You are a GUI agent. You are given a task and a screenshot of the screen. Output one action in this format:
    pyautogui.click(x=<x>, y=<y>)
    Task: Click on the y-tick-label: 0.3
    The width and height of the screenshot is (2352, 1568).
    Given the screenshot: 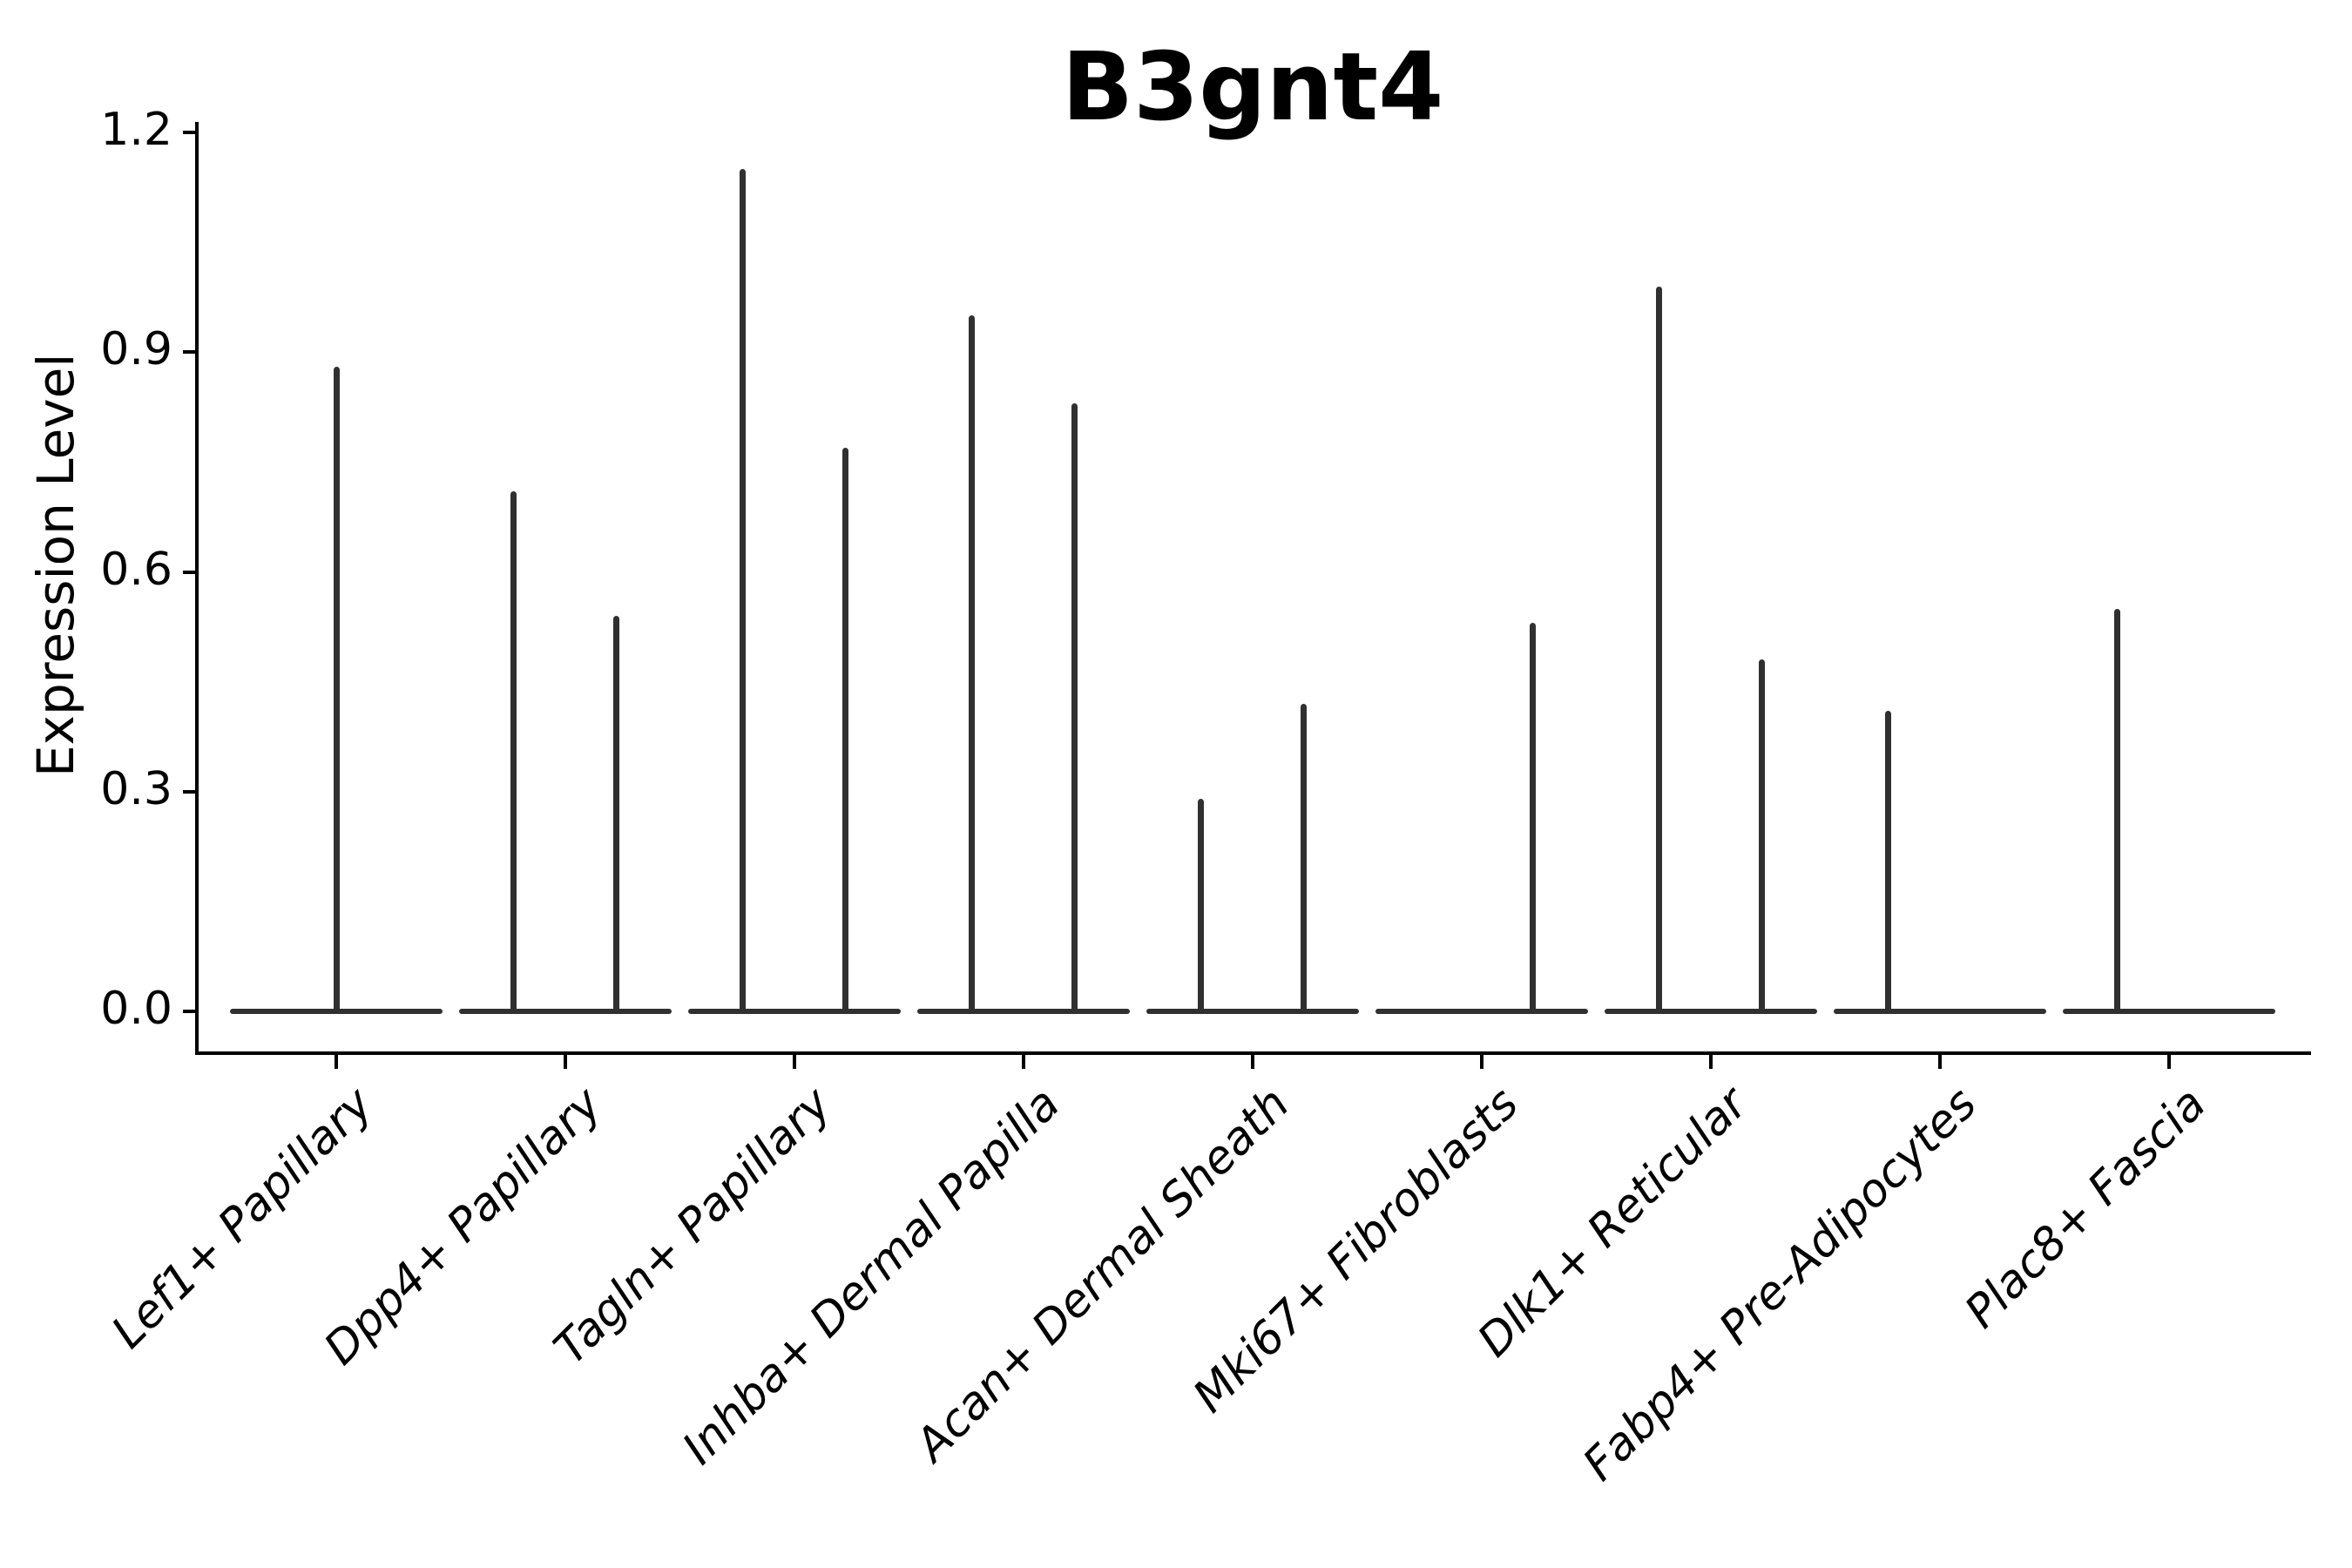 What is the action you would take?
    pyautogui.click(x=136, y=788)
    